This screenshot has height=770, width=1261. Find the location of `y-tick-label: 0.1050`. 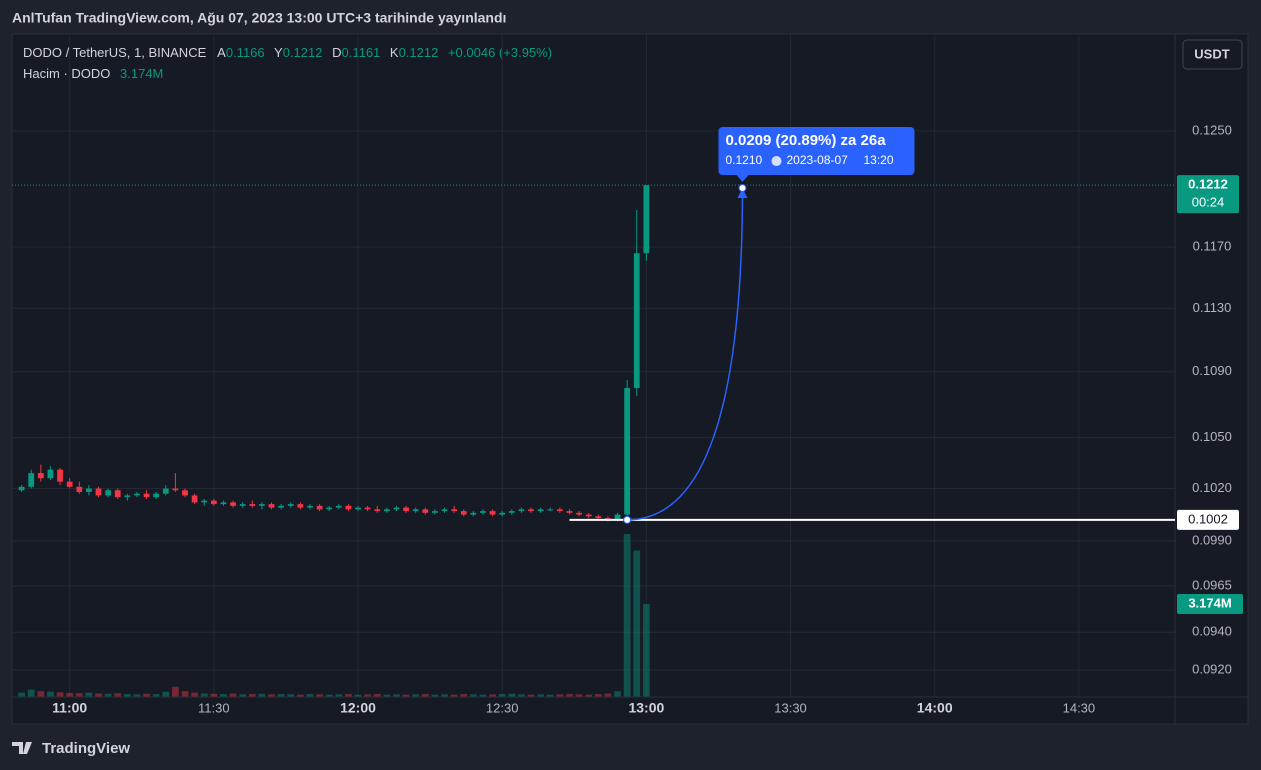

y-tick-label: 0.1050 is located at coordinates (1212, 436).